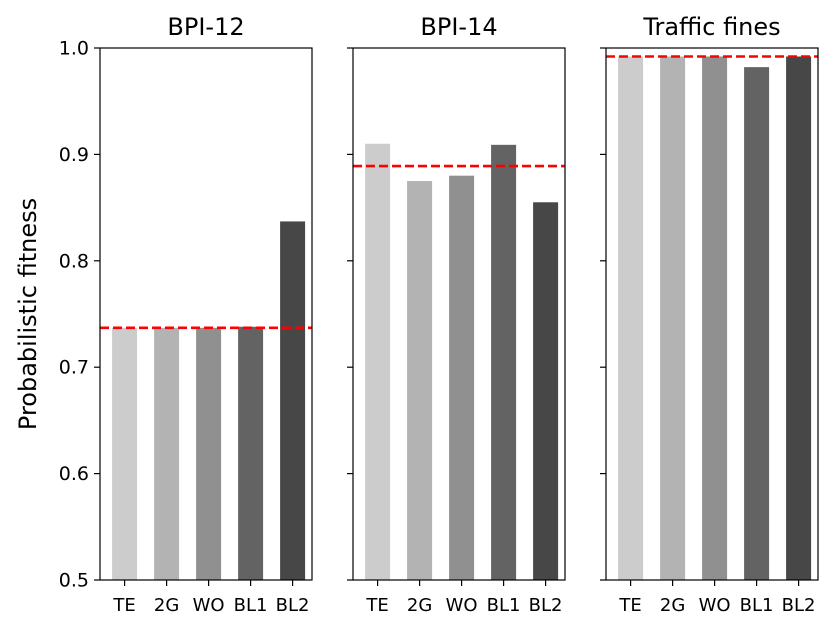  Describe the element at coordinates (74, 155) in the screenshot. I see `y-tick-label: 0.9` at that location.